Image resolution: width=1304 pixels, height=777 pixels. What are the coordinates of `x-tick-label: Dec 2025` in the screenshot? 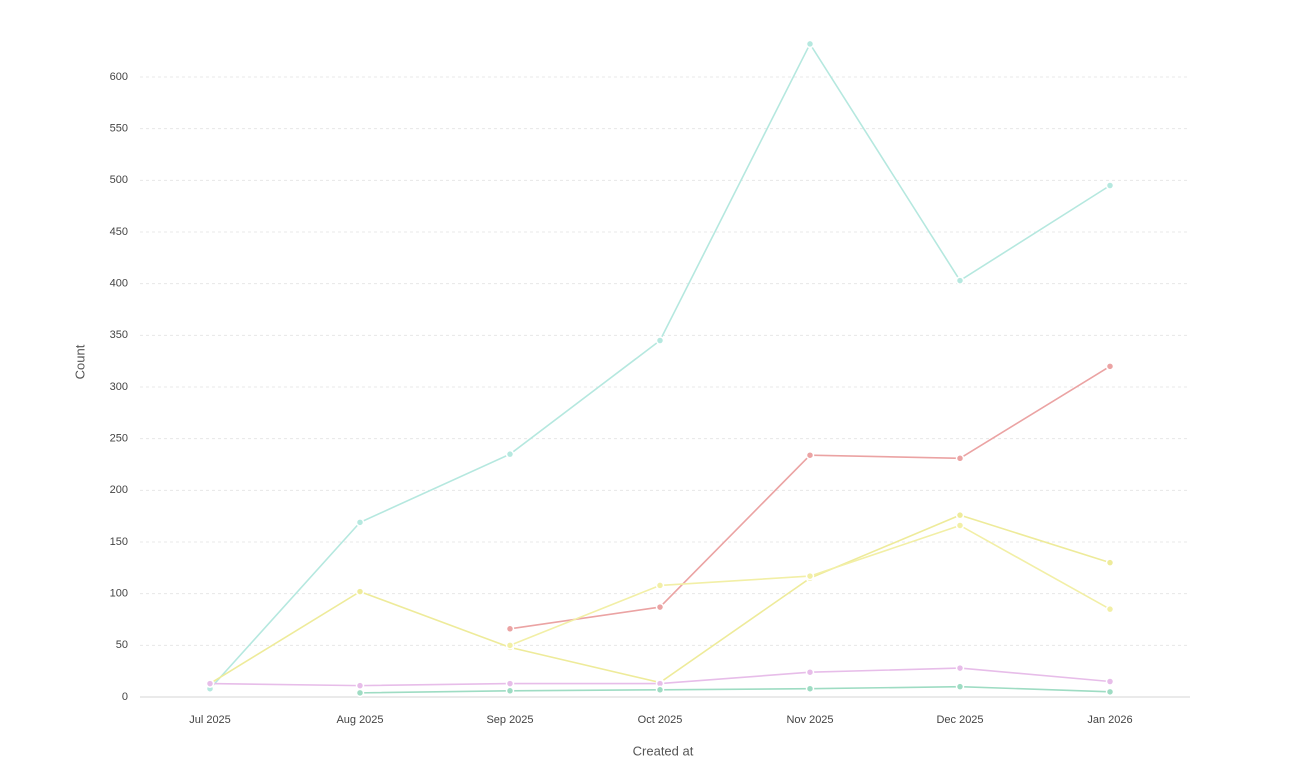 It's located at (959, 720).